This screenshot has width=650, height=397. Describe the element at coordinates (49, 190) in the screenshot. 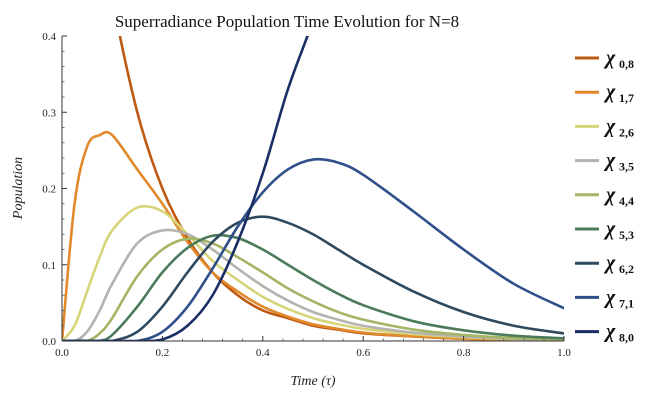

I see `y-tick-label: 0.2` at that location.